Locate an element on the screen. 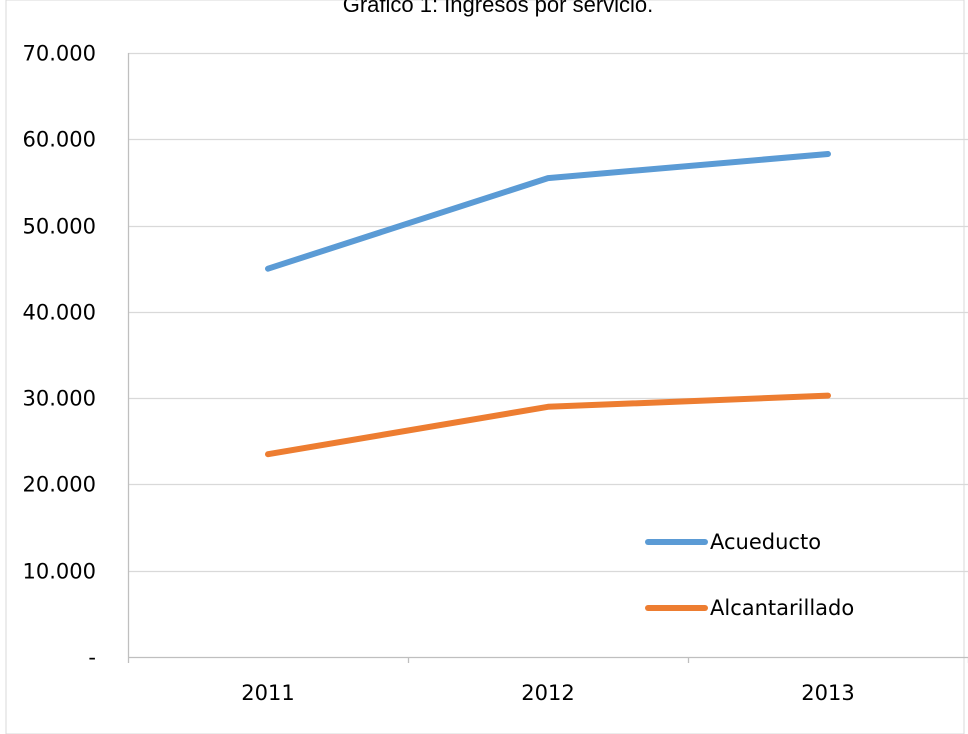 This screenshot has height=734, width=968. x-tick-label: 2011 is located at coordinates (267, 693).